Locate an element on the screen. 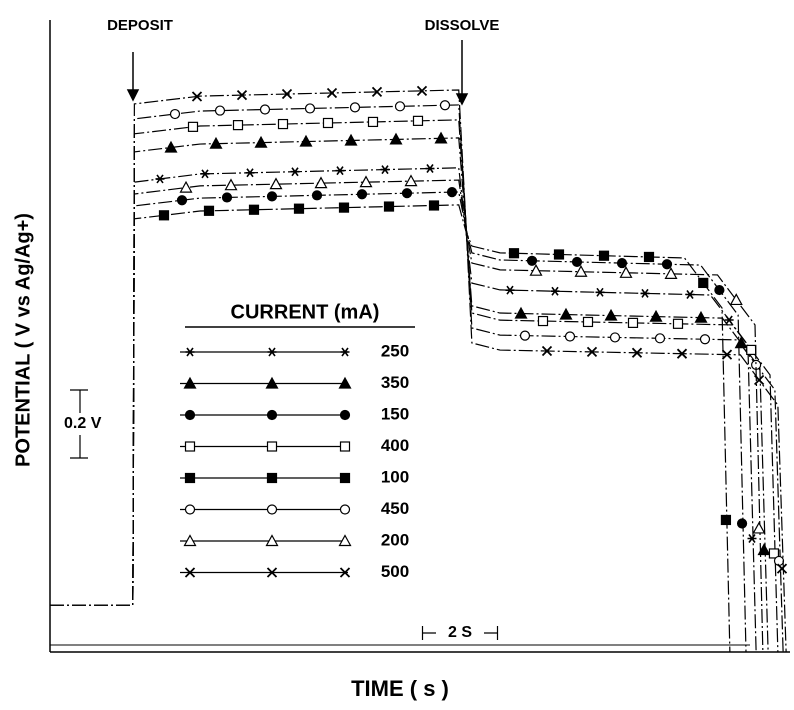 The image size is (794, 710). arrow-head is located at coordinates (133, 95).